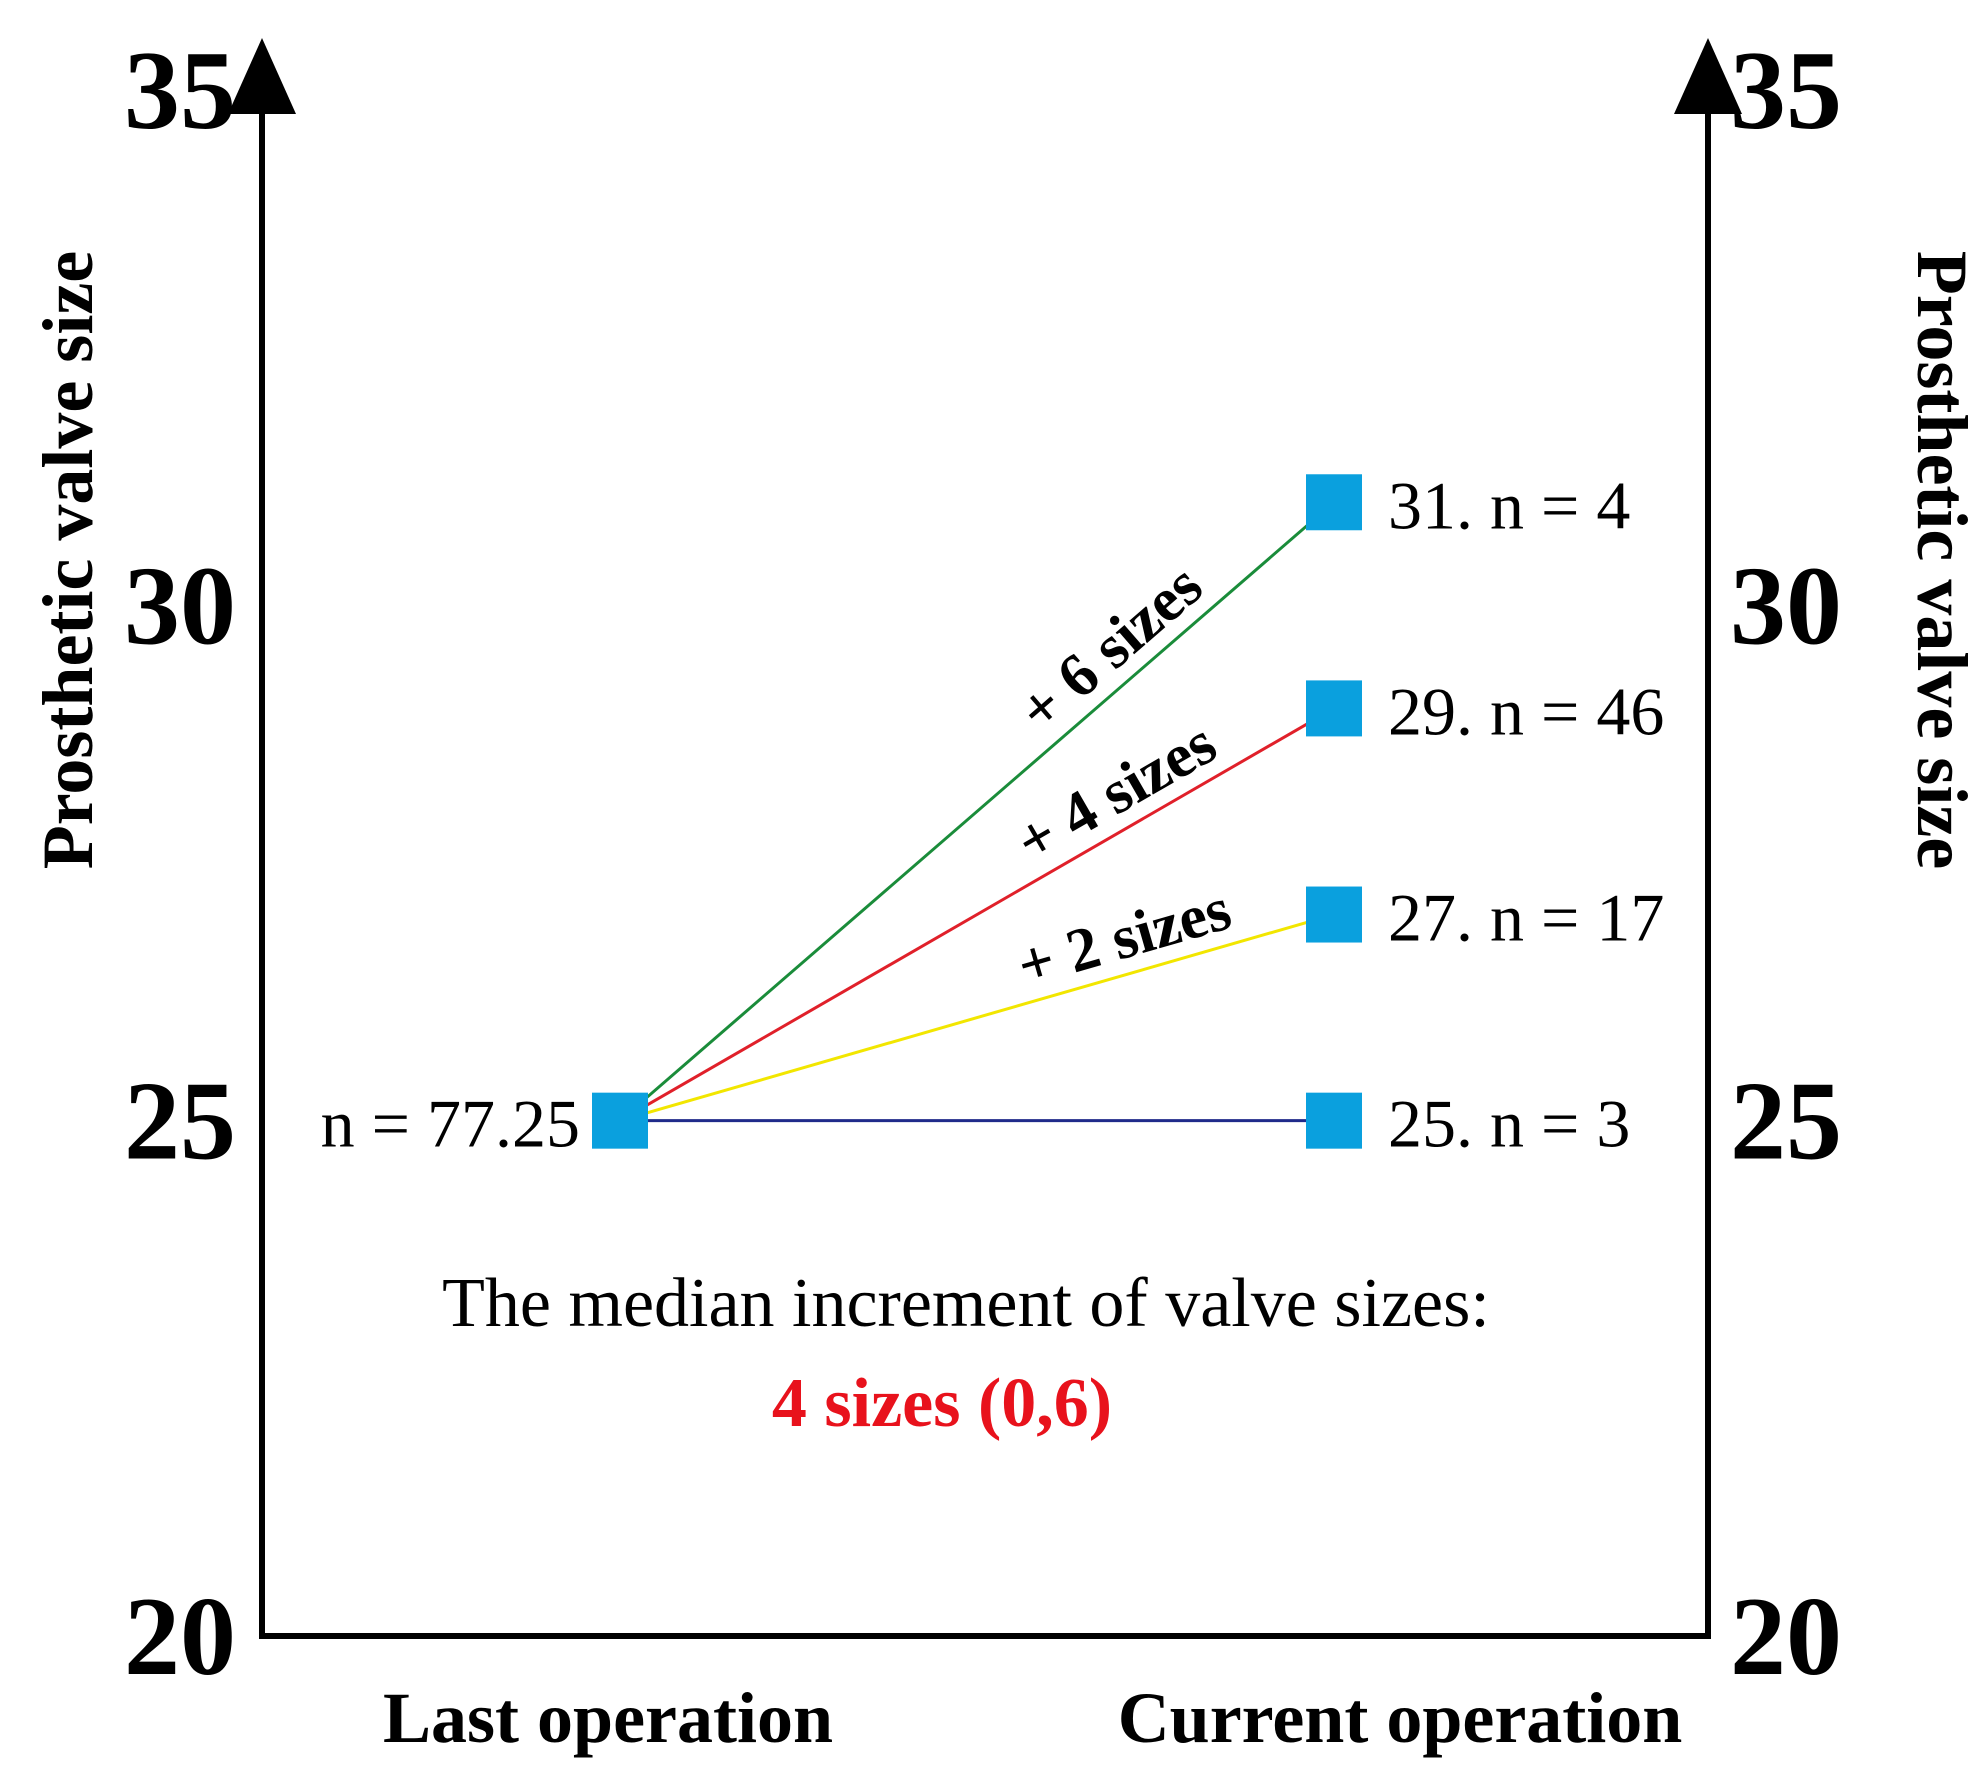  I want to click on data-markers, so click(977, 811).